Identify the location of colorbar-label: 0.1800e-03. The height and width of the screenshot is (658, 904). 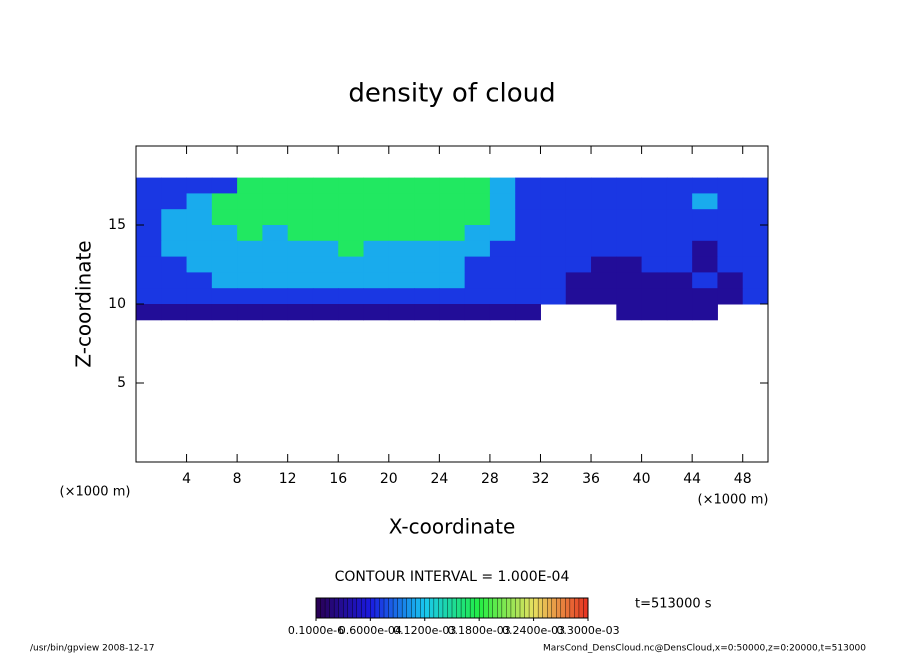
(479, 630).